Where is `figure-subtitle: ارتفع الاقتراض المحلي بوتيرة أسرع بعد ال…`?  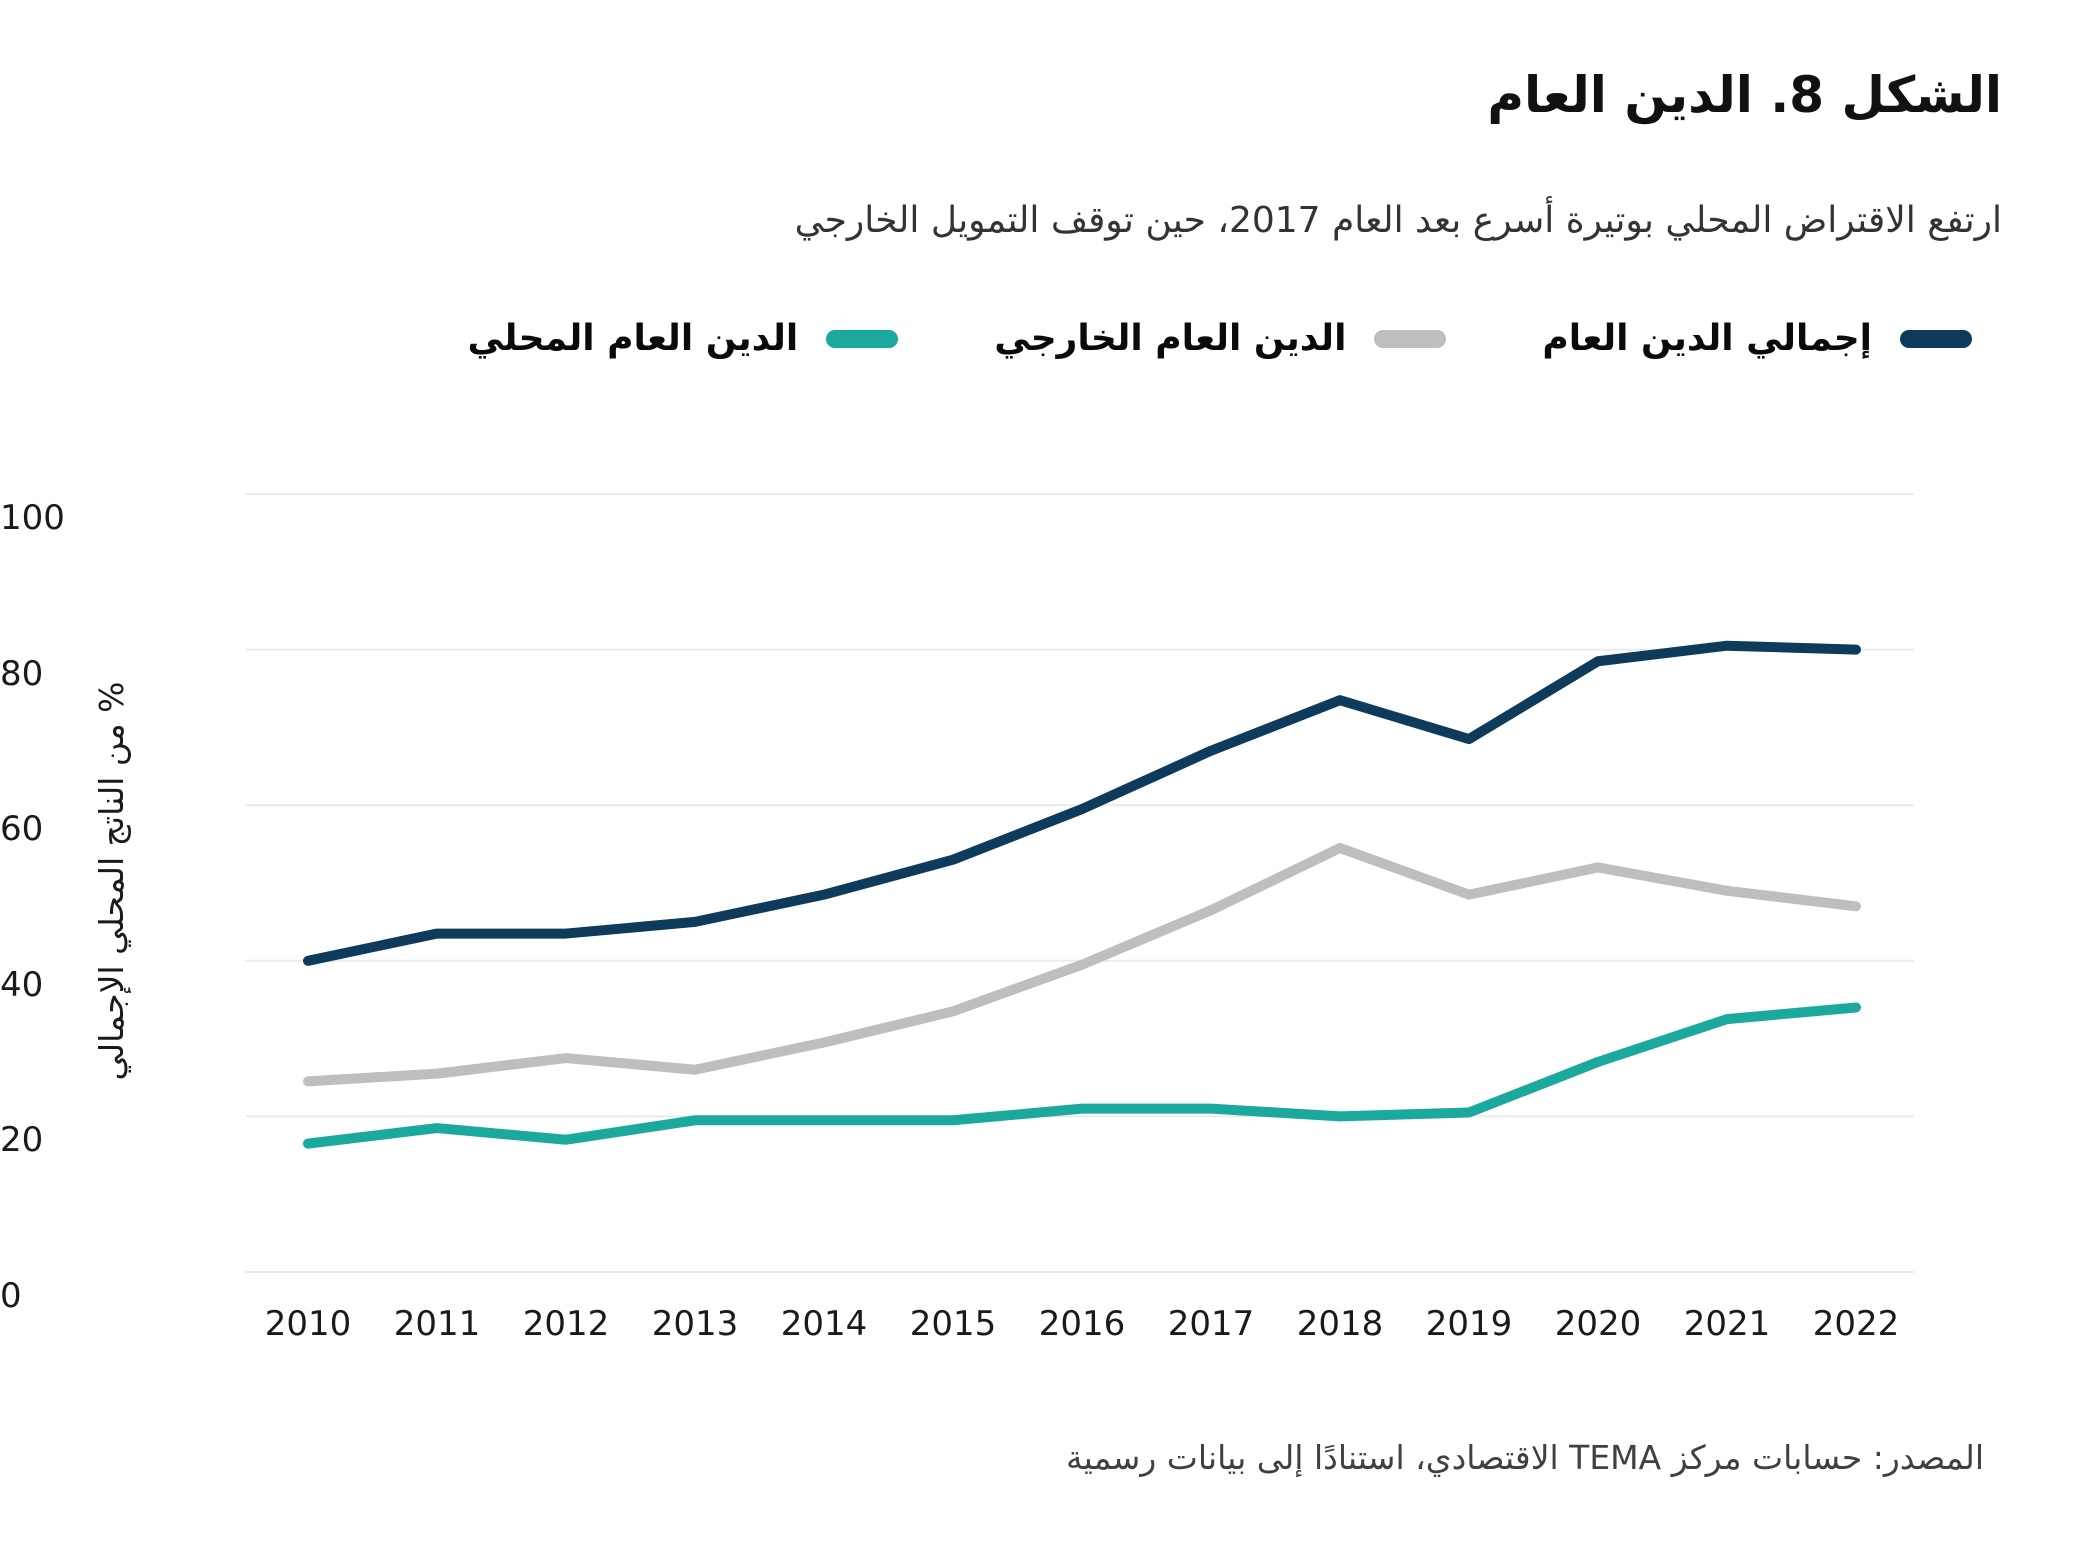
figure-subtitle: ارتفع الاقتراض المحلي بوتيرة أسرع بعد ال… is located at coordinates (1398, 220).